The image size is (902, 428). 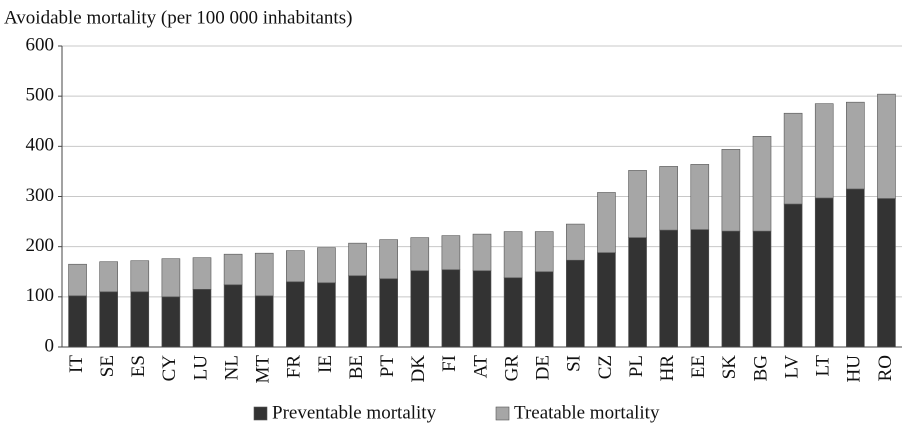 I want to click on legend-label: Preventable mortality, so click(x=354, y=412).